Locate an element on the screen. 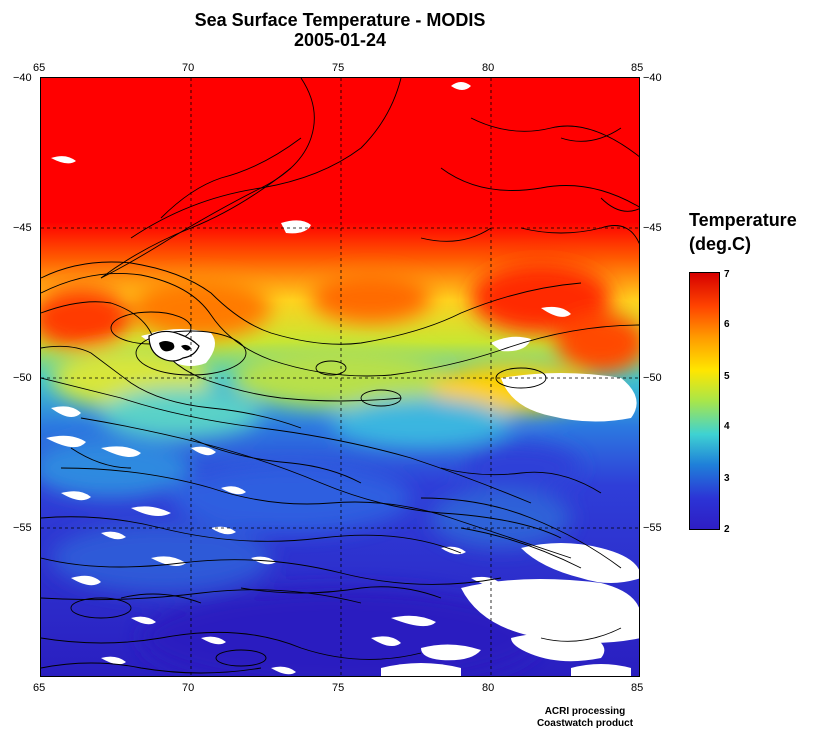  credit-line-1: ACRI processing is located at coordinates (585, 711).